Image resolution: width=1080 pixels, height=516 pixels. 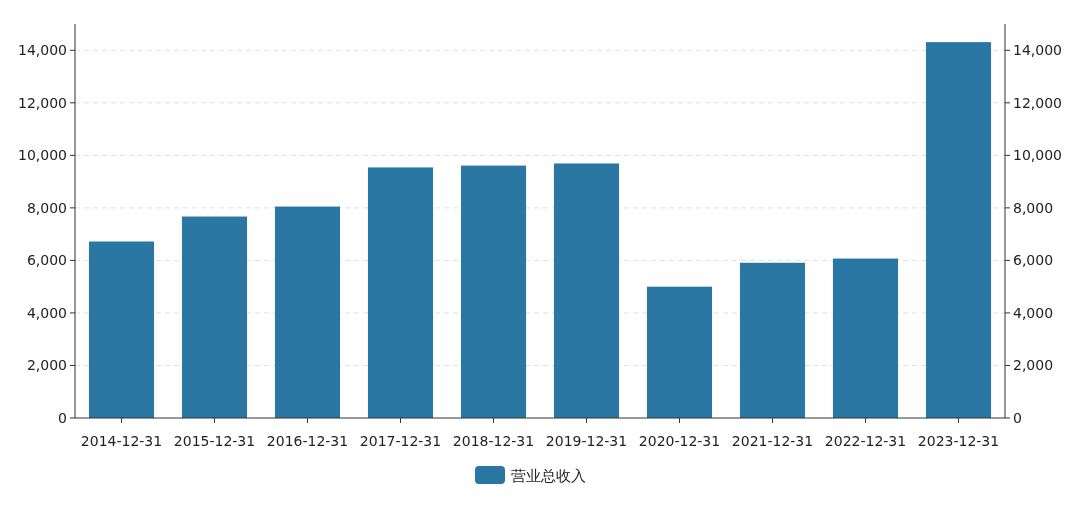 What do you see at coordinates (46, 312) in the screenshot?
I see `y-tick-label: 4,000` at bounding box center [46, 312].